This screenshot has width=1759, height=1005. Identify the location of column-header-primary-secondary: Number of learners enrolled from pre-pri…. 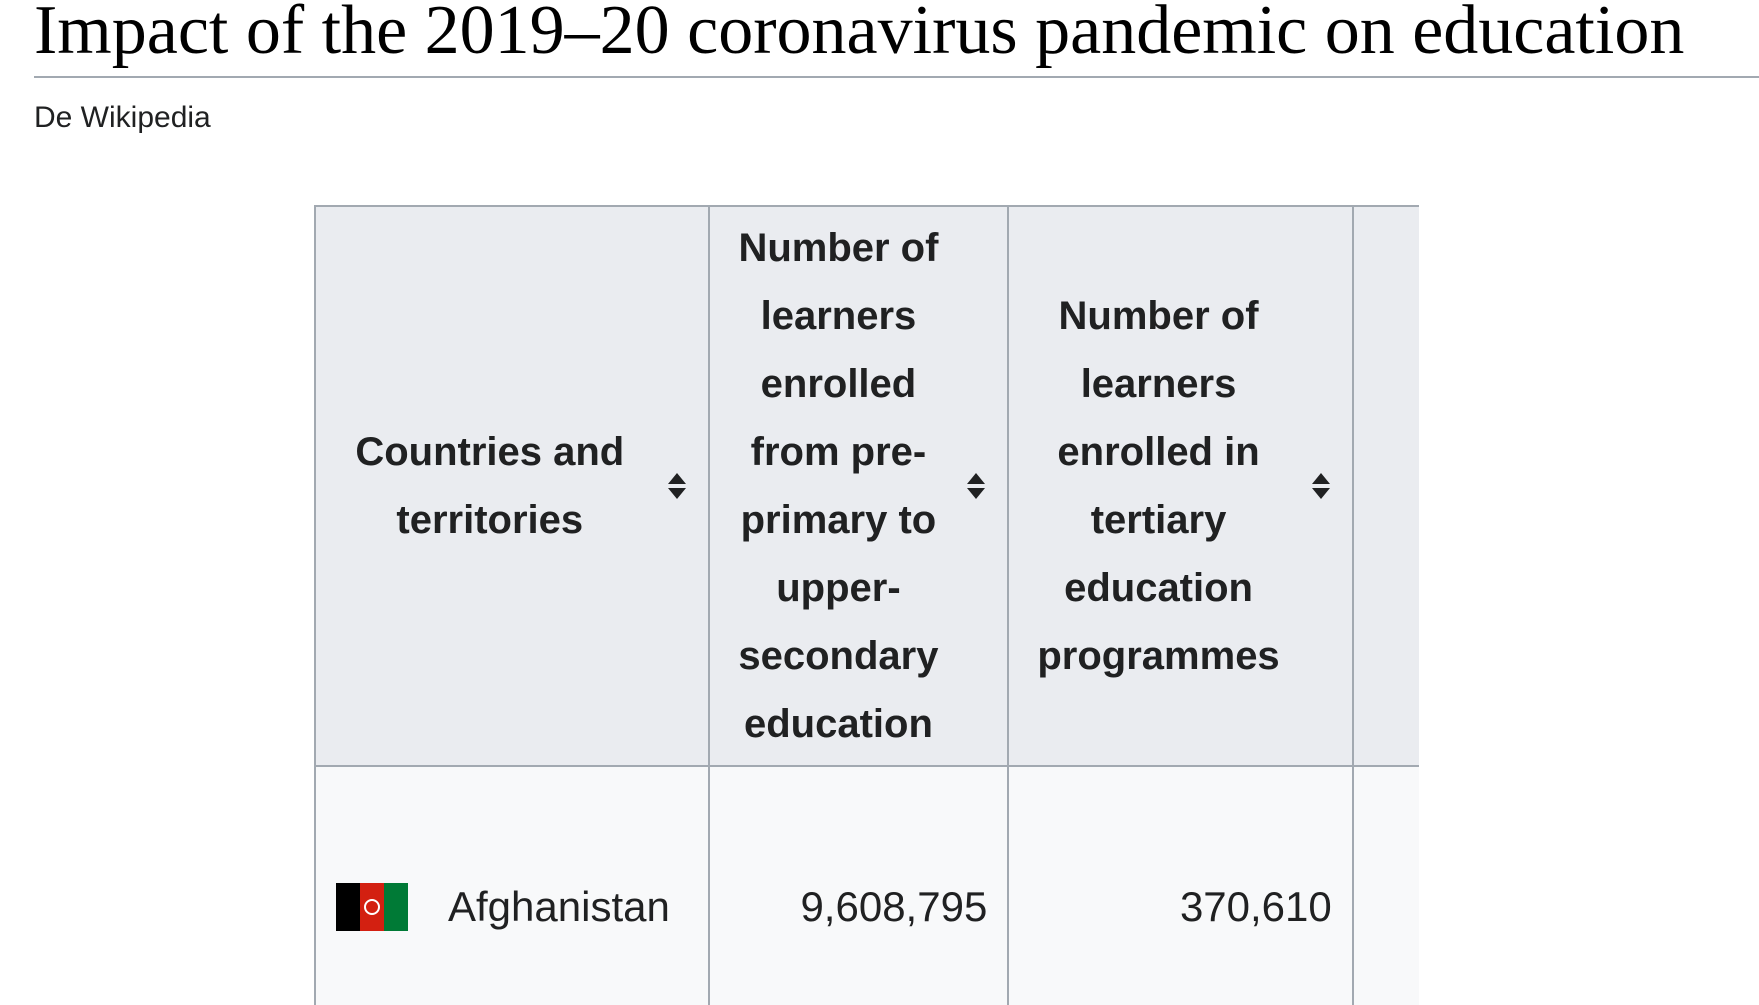
(858, 486).